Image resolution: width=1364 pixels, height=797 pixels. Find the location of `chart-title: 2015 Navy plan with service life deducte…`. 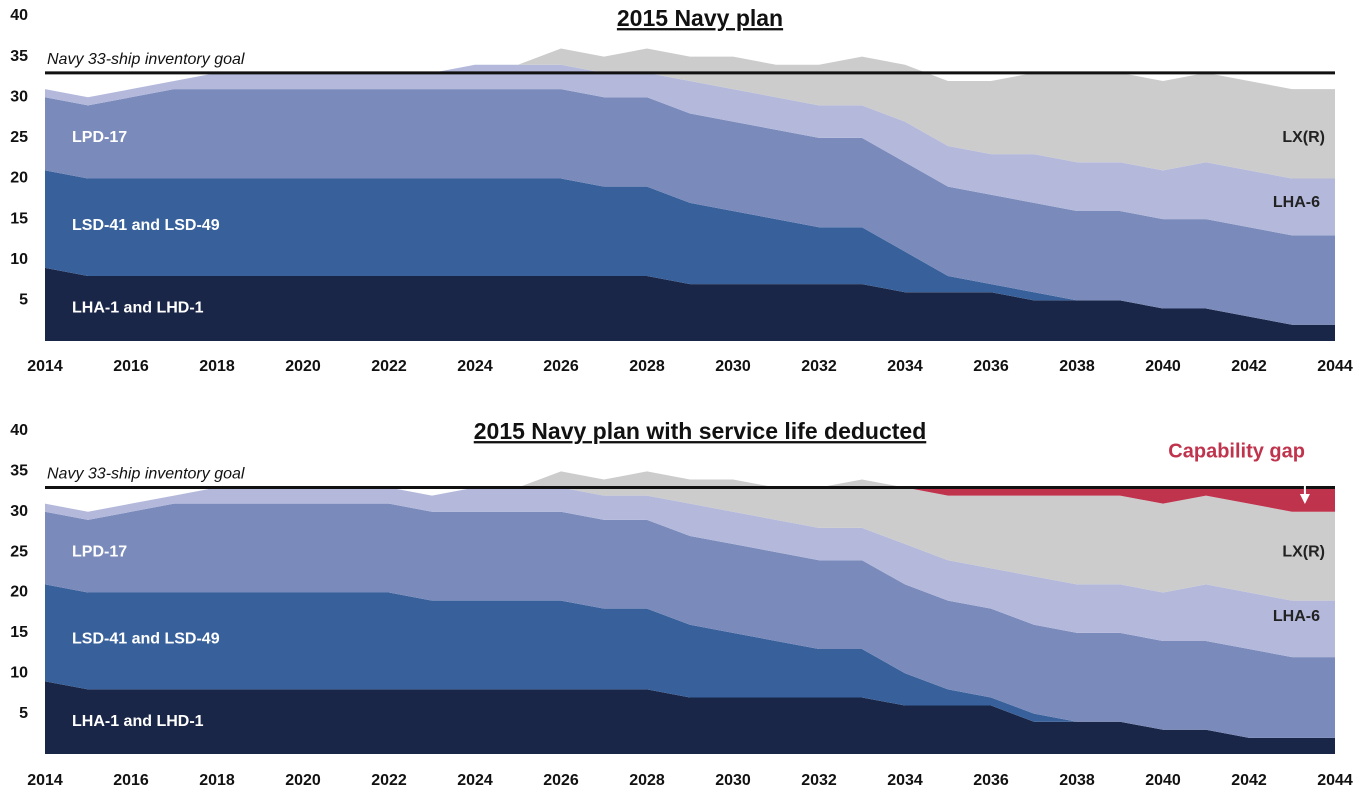

chart-title: 2015 Navy plan with service life deducte… is located at coordinates (700, 431).